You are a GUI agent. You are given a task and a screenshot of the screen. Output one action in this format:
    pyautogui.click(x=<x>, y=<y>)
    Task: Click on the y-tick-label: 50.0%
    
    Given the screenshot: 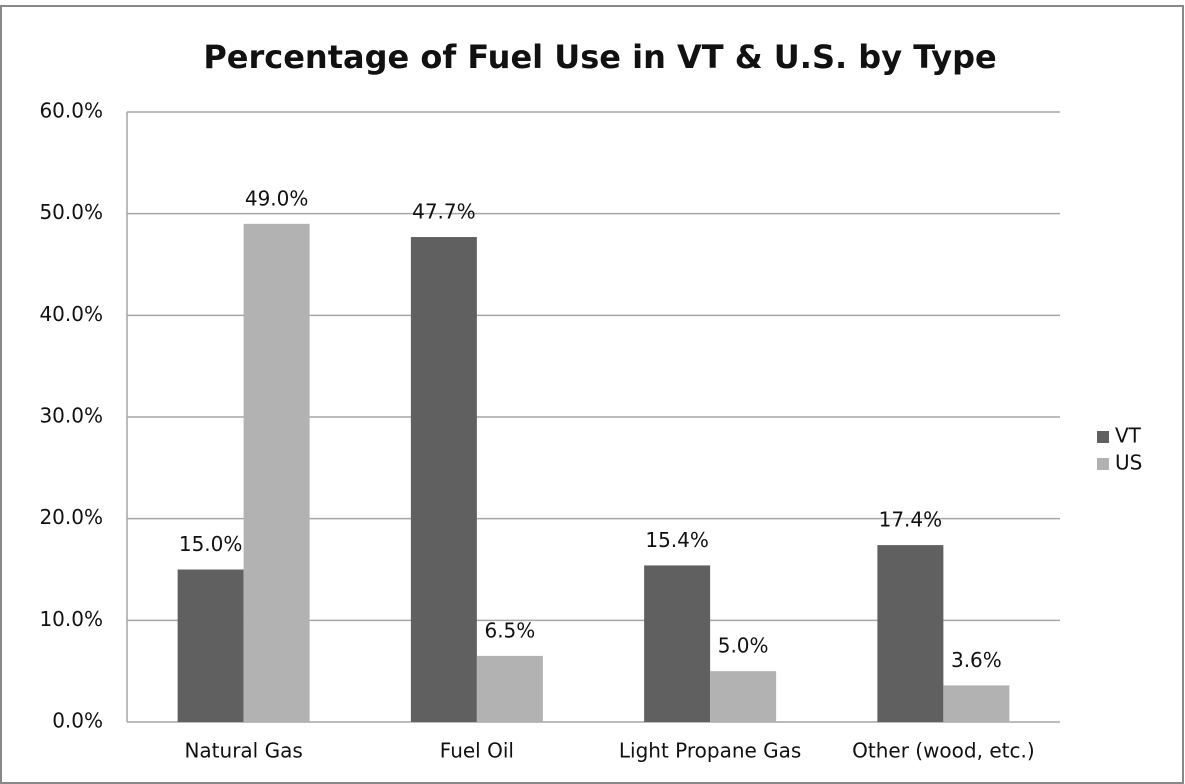 What is the action you would take?
    pyautogui.click(x=71, y=212)
    